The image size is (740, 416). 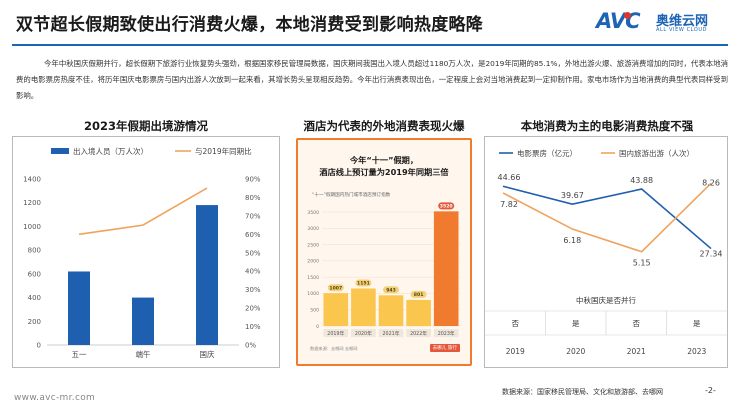 I want to click on legend-label-boxoffice: 电影票房（亿元）, so click(x=547, y=153).